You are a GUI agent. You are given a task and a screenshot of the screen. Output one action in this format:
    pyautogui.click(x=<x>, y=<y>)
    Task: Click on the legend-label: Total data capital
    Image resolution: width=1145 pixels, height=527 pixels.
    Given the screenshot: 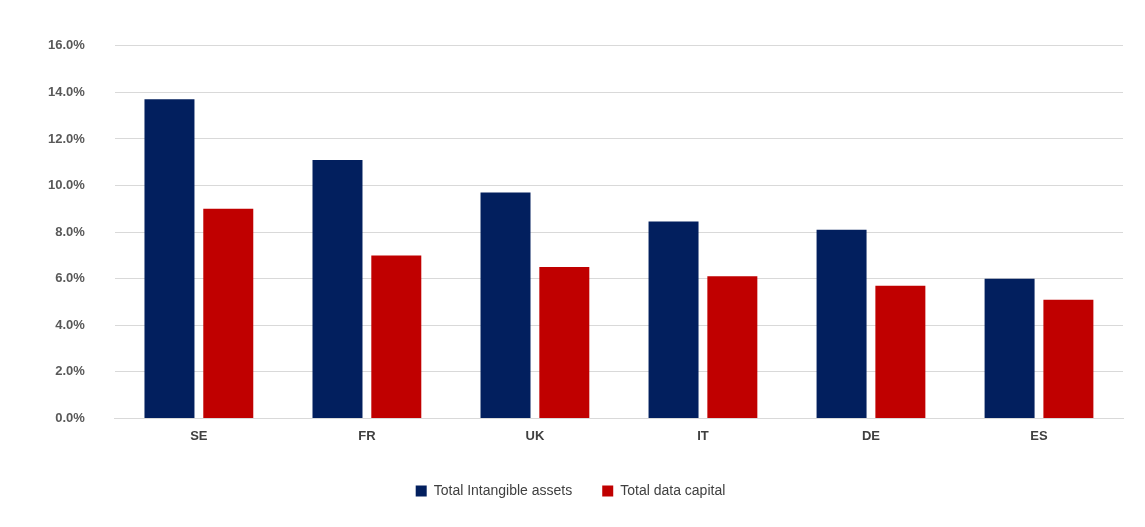 What is the action you would take?
    pyautogui.click(x=673, y=489)
    